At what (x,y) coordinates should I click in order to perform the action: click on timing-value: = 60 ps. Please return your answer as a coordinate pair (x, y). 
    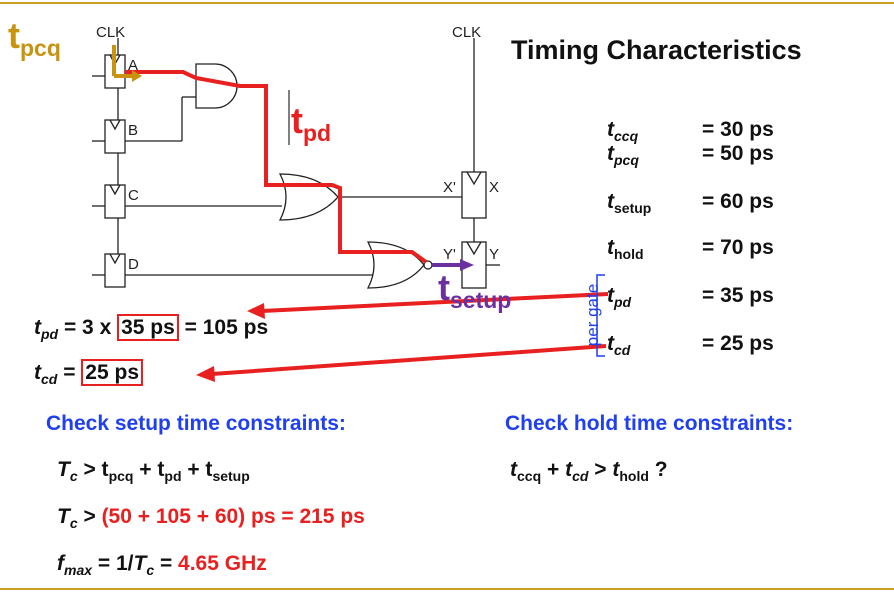
    Looking at the image, I should click on (738, 201).